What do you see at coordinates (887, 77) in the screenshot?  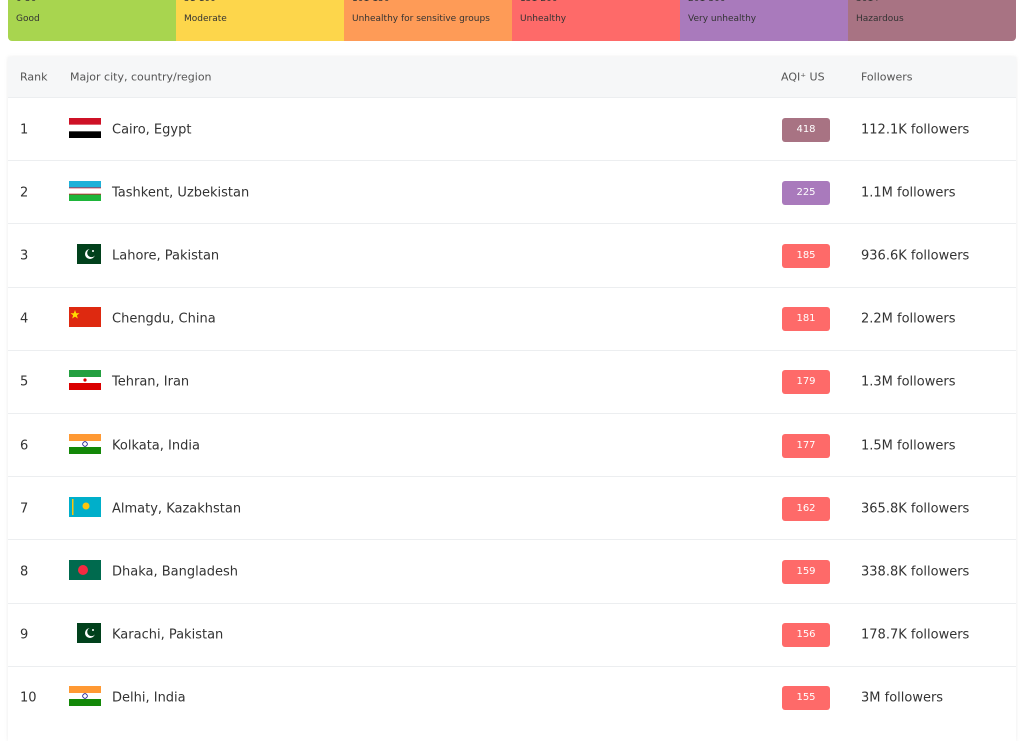 I see `header-followers: Followers` at bounding box center [887, 77].